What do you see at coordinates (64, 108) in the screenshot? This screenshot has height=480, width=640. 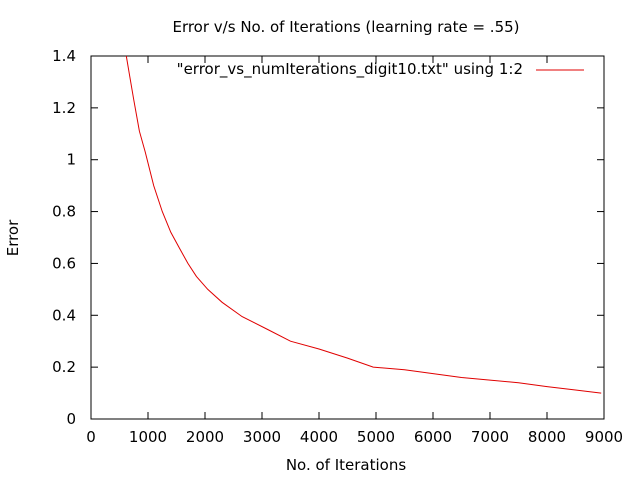 I see `y-tick-label: 1.2` at bounding box center [64, 108].